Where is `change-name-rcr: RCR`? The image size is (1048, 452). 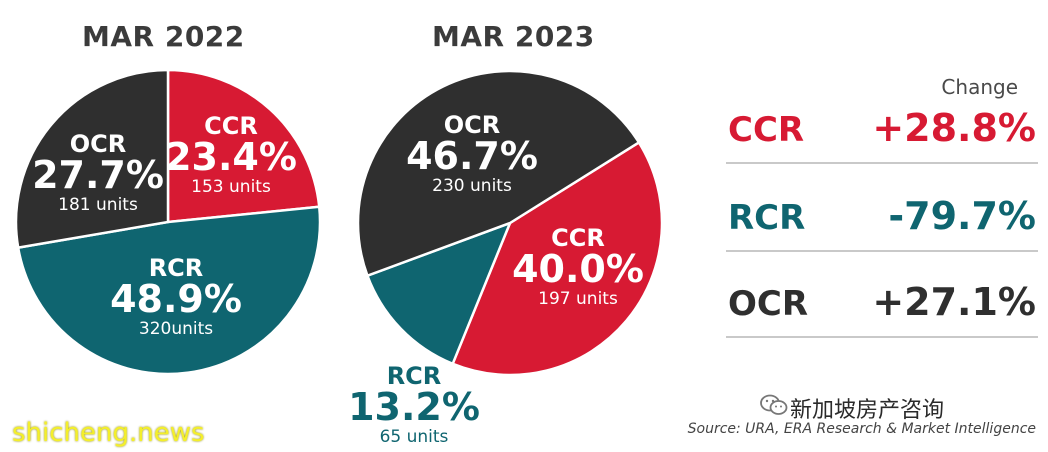 change-name-rcr: RCR is located at coordinates (767, 218).